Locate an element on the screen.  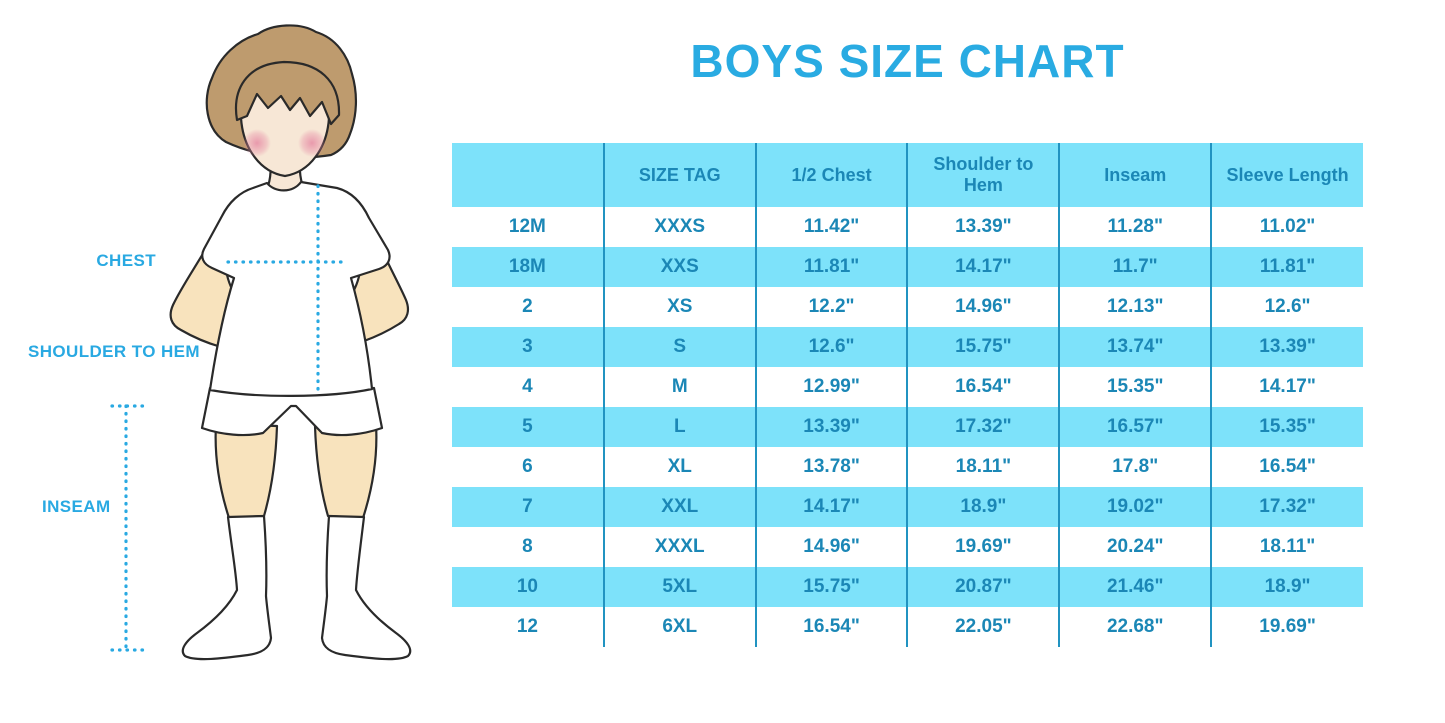
left-sock is located at coordinates (227, 587).